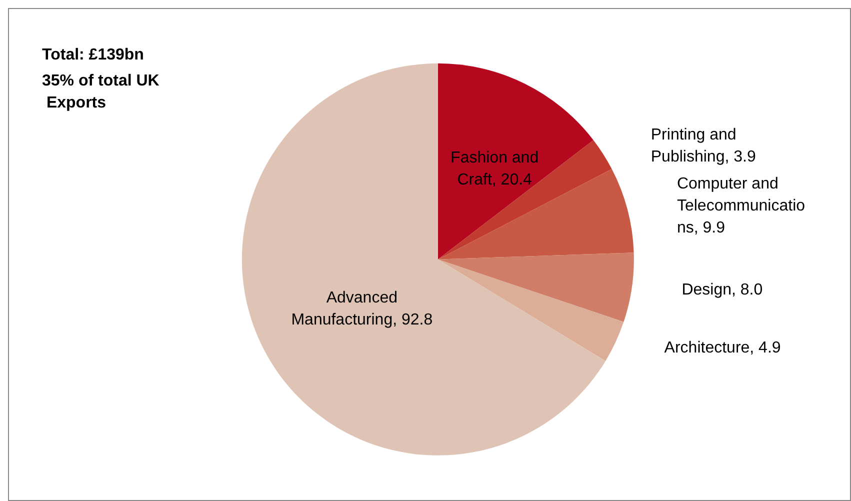 Image resolution: width=851 pixels, height=501 pixels. I want to click on text: Total: £139bn, so click(93, 55).